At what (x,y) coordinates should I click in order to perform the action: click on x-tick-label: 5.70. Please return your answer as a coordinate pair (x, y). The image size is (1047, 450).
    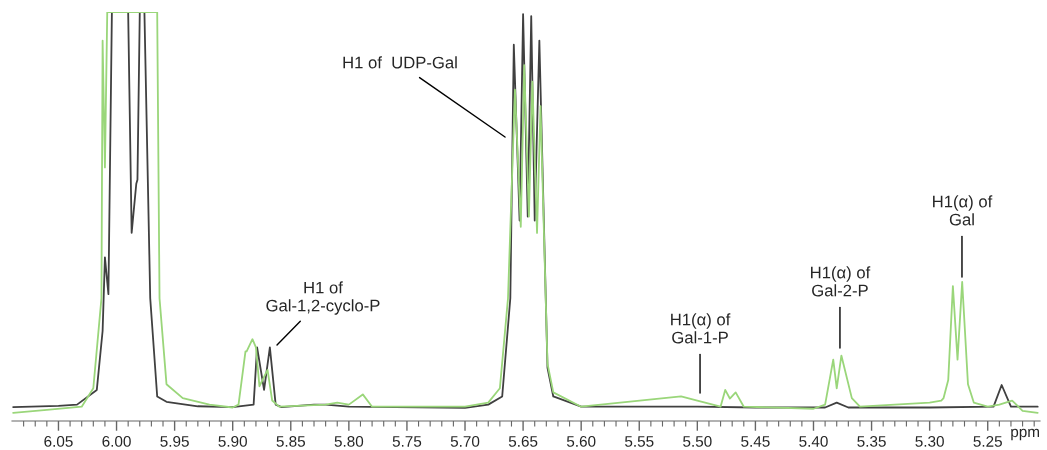
    Looking at the image, I should click on (465, 441).